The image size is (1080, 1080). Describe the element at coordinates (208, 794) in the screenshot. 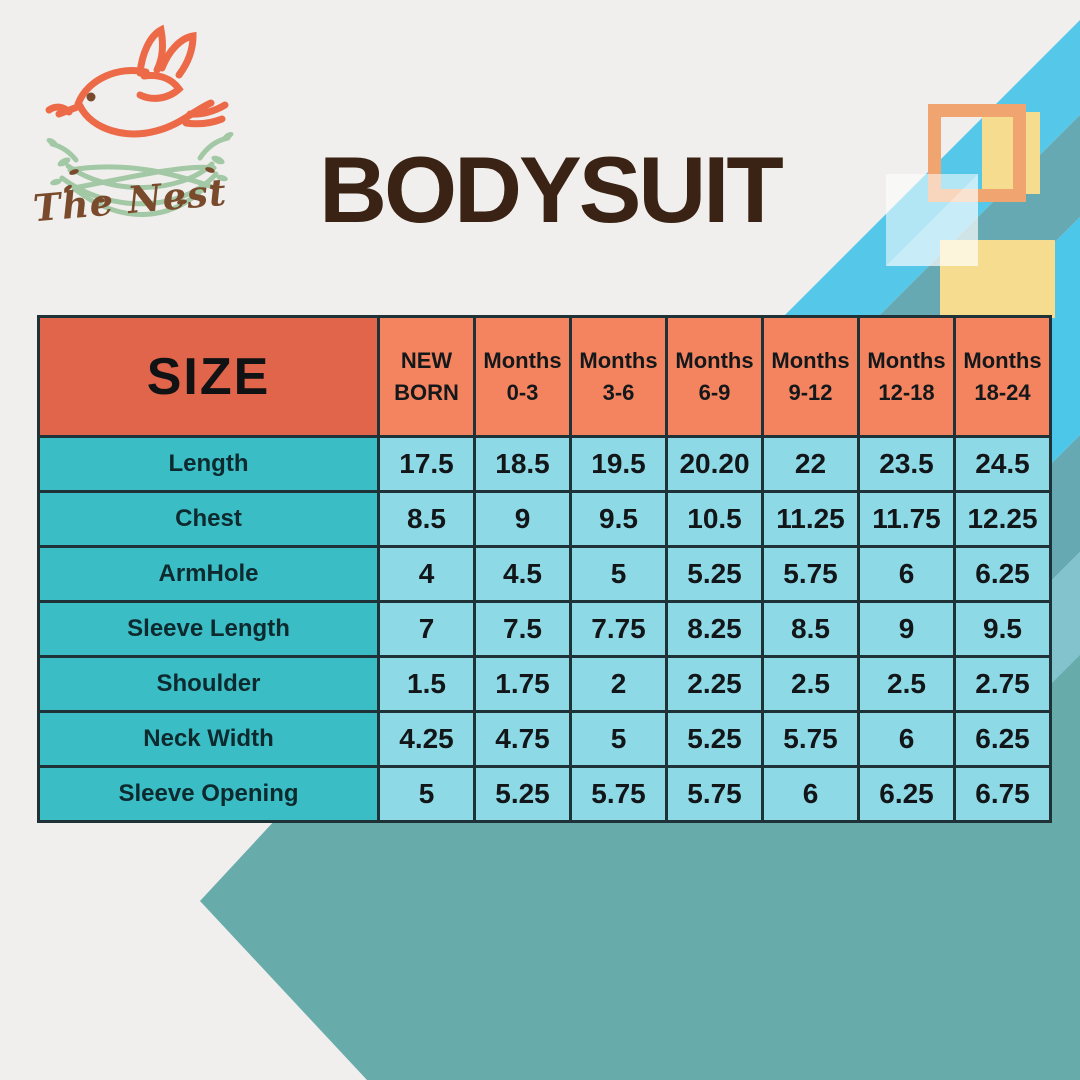

I see `row-label: Sleeve Opening` at that location.